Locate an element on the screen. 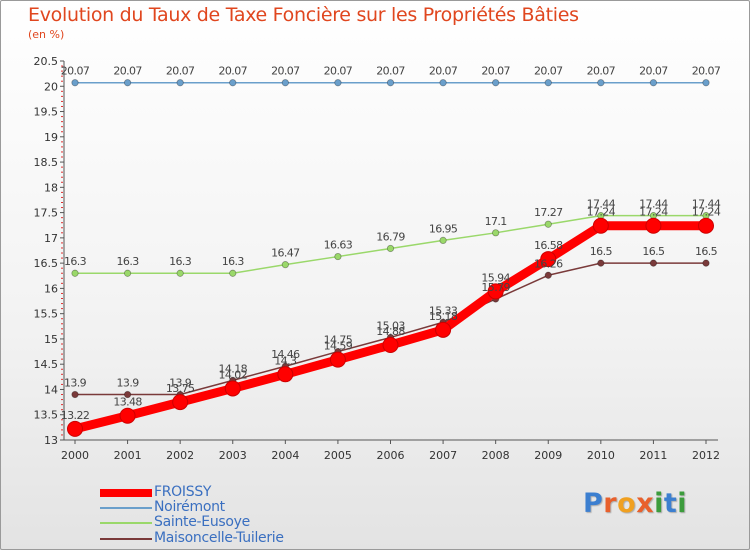 The height and width of the screenshot is (550, 750). y-tick-label: 18 is located at coordinates (51, 187).